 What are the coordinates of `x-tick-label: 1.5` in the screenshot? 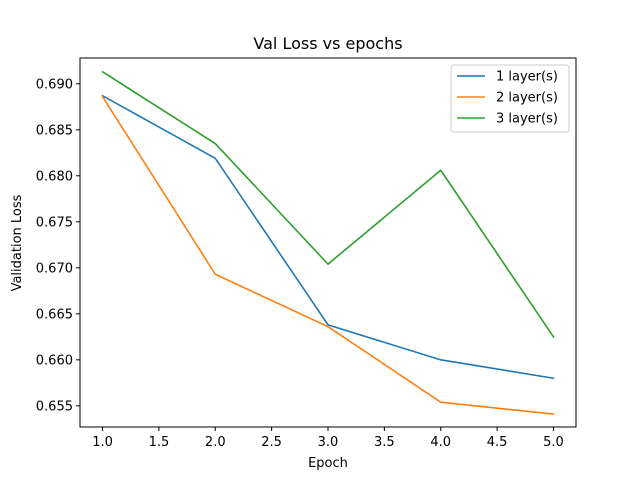 It's located at (159, 442).